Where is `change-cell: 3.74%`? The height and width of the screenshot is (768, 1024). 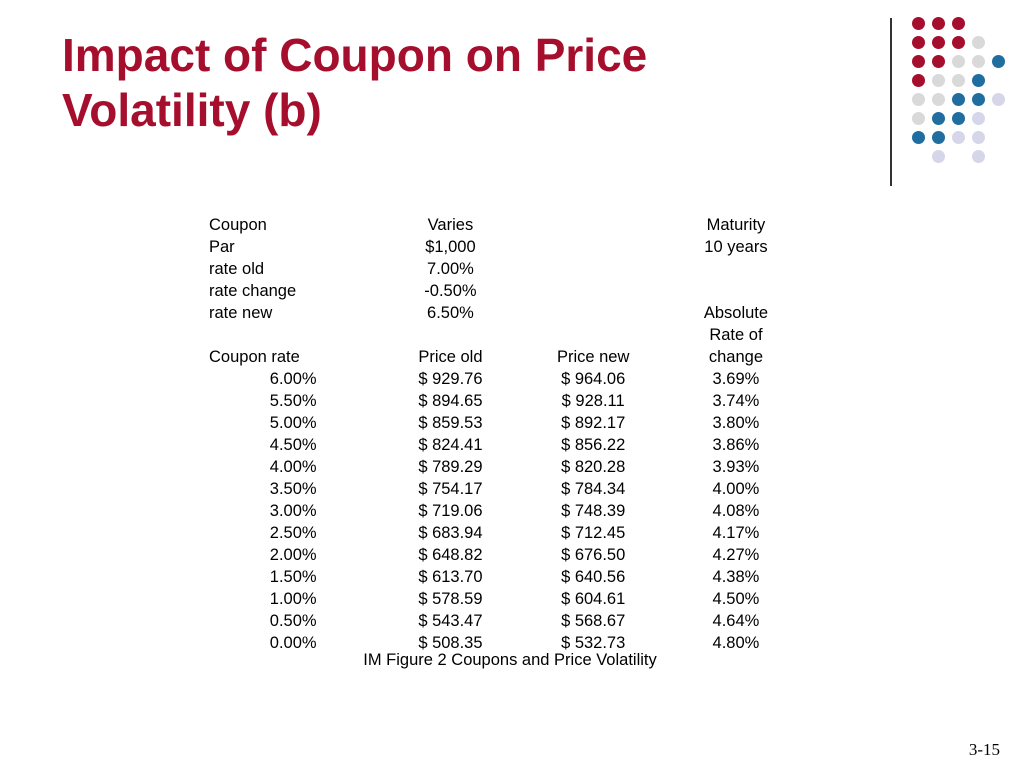
change-cell: 3.74% is located at coordinates (736, 401).